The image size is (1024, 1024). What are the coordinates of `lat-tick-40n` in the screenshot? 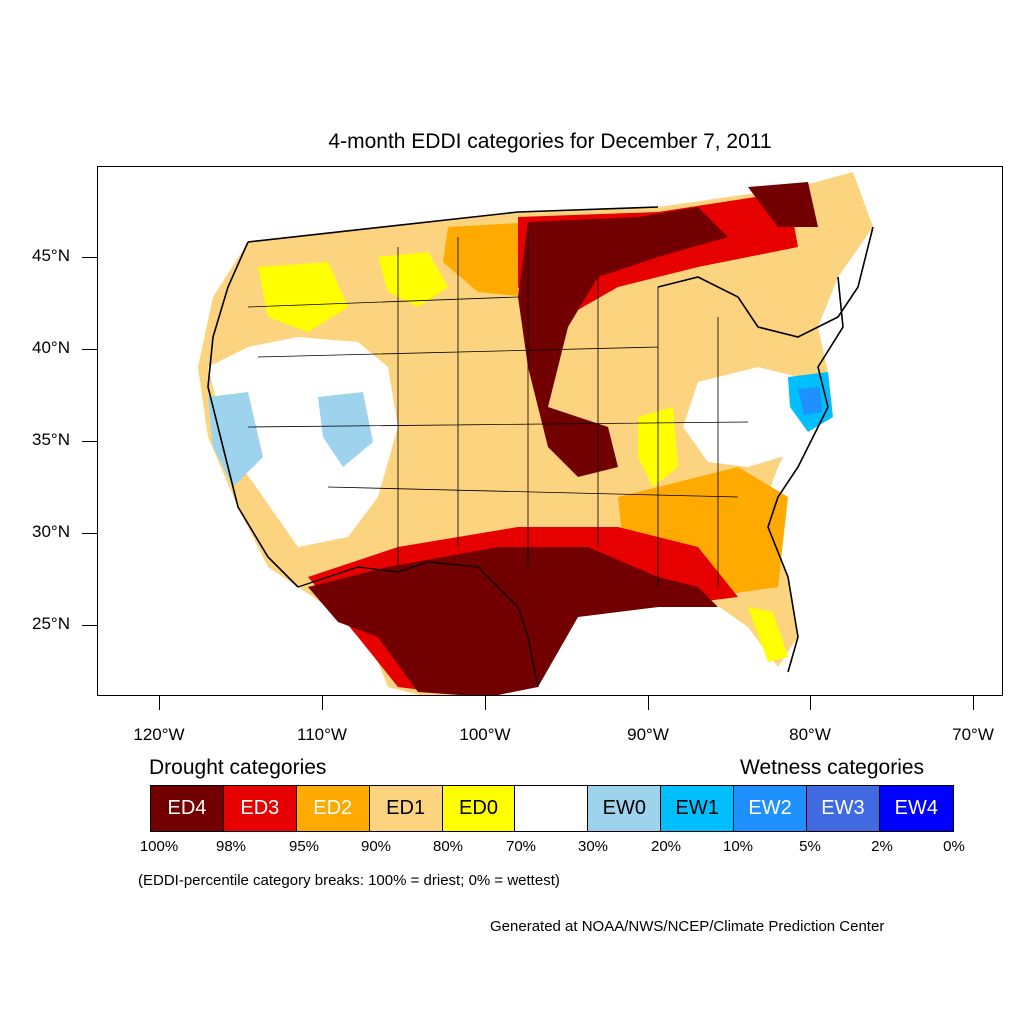 It's located at (89, 349).